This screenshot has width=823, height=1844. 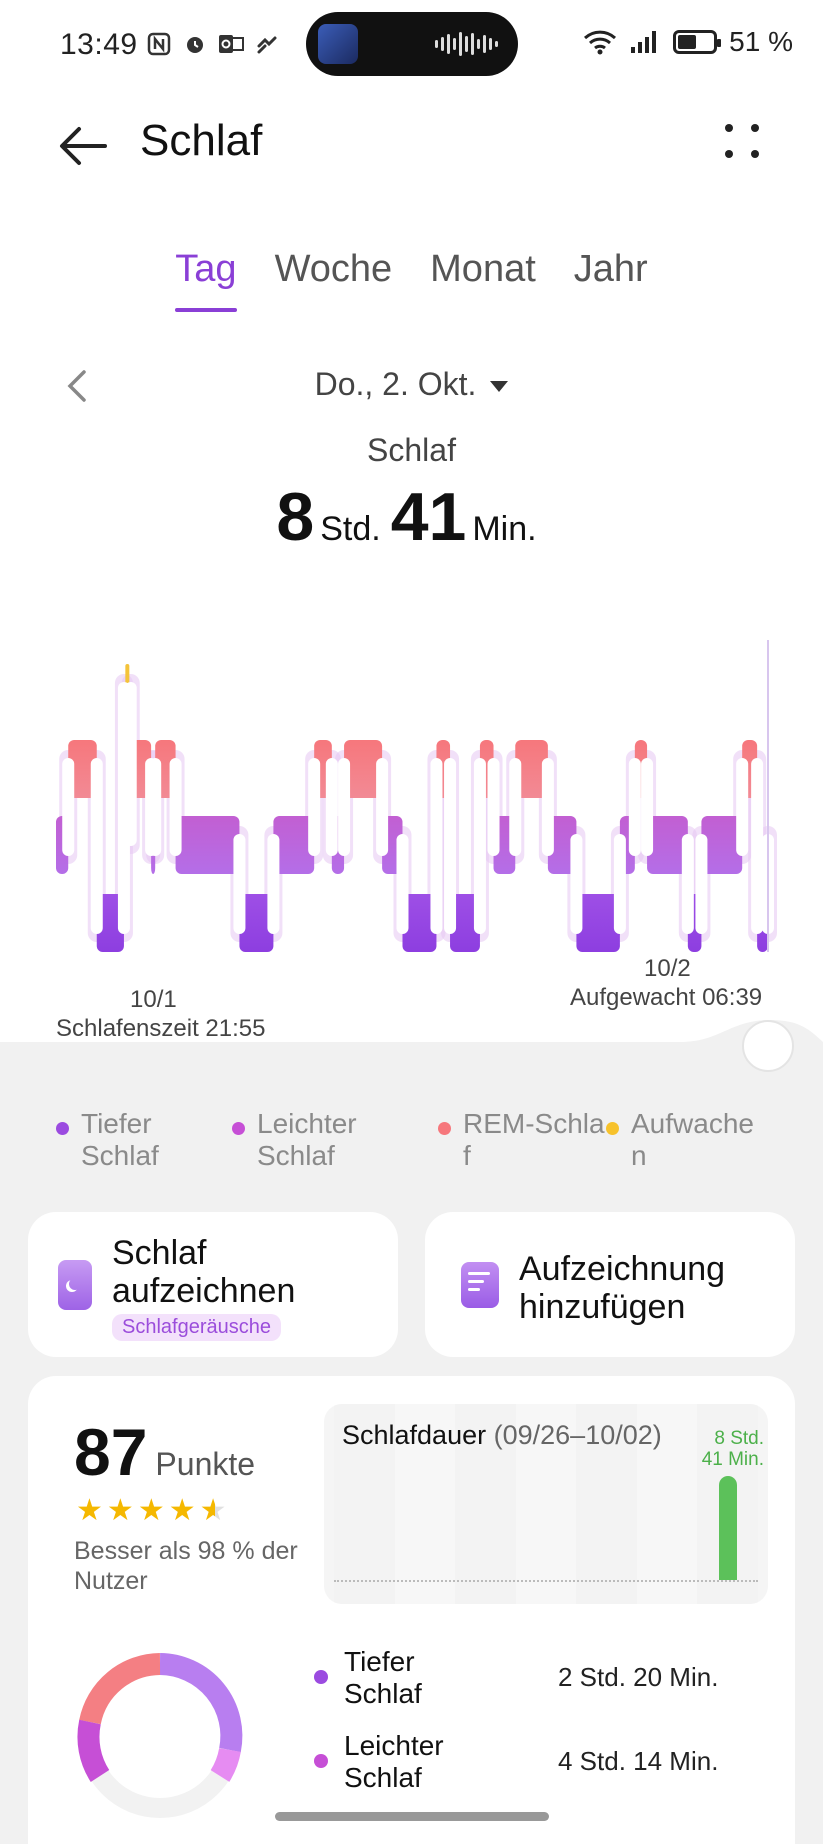 What do you see at coordinates (411, 517) in the screenshot?
I see `sleep-total: 8 Std. 41 Min.` at bounding box center [411, 517].